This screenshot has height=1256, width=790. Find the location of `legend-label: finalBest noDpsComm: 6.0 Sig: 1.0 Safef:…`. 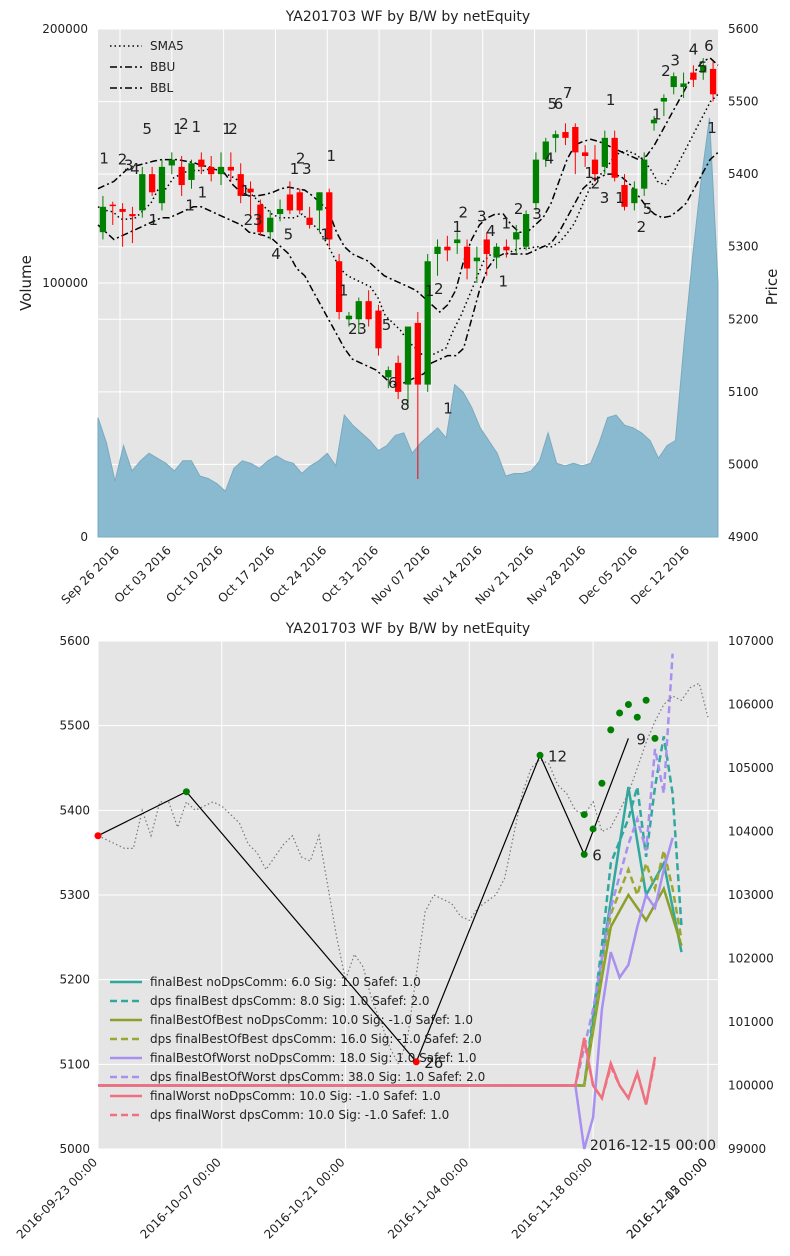

legend-label: finalBest noDpsComm: 6.0 Sig: 1.0 Safef:… is located at coordinates (285, 982).